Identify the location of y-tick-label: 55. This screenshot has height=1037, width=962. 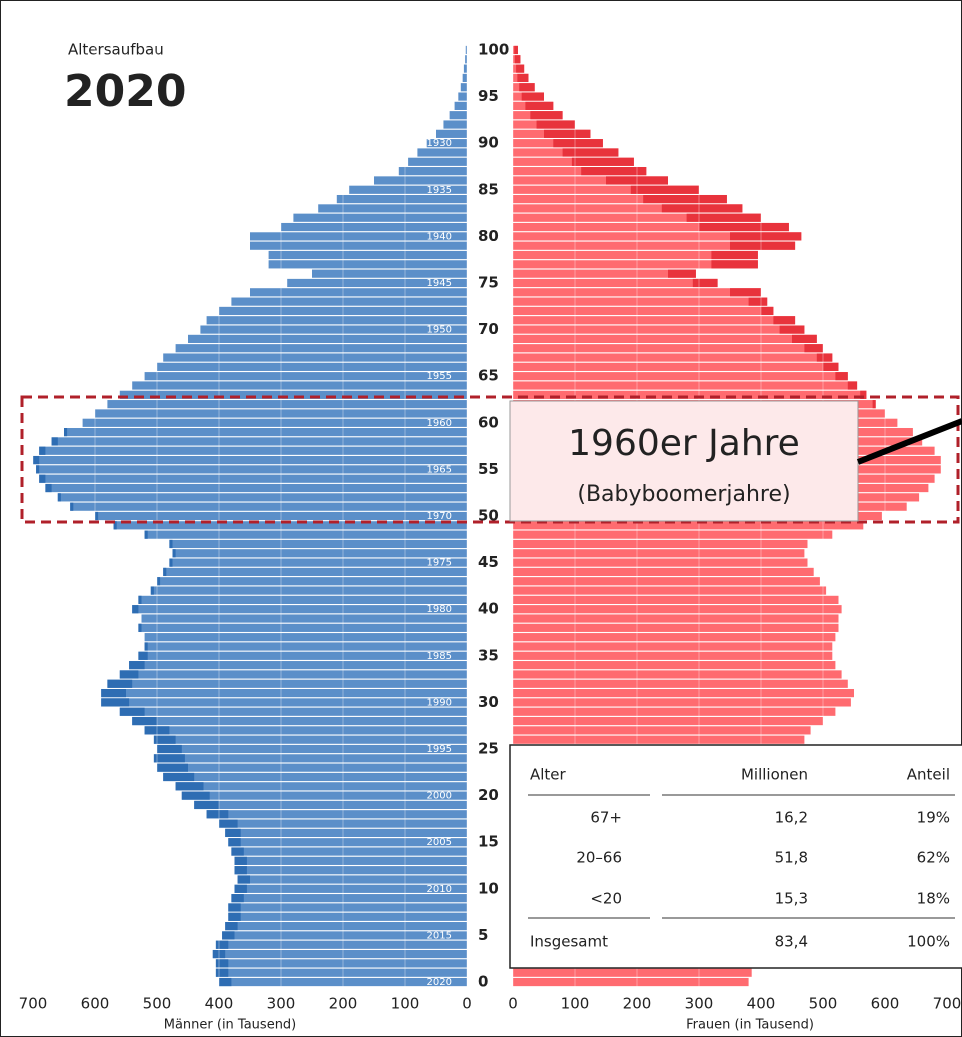
(488, 469).